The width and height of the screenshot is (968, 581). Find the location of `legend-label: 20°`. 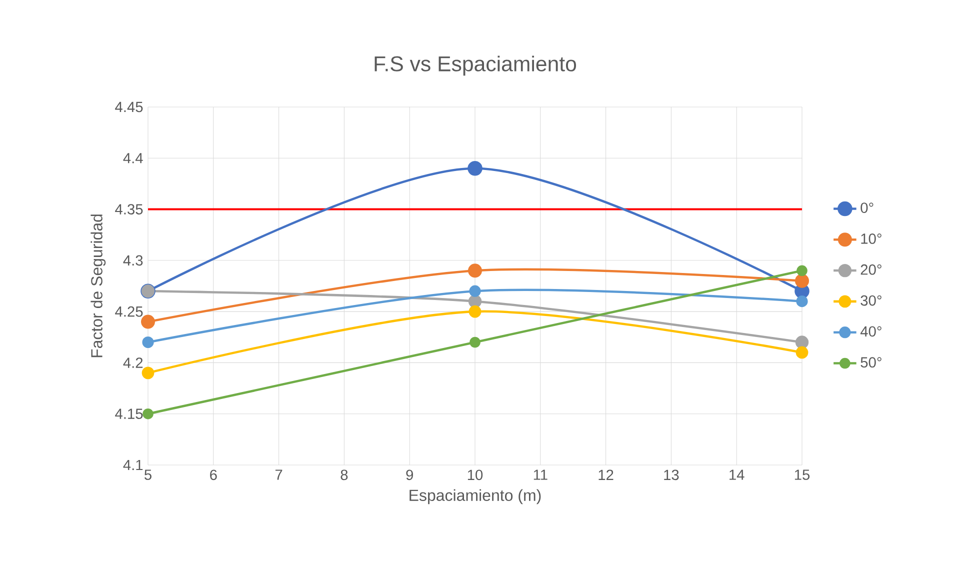

legend-label: 20° is located at coordinates (871, 269).